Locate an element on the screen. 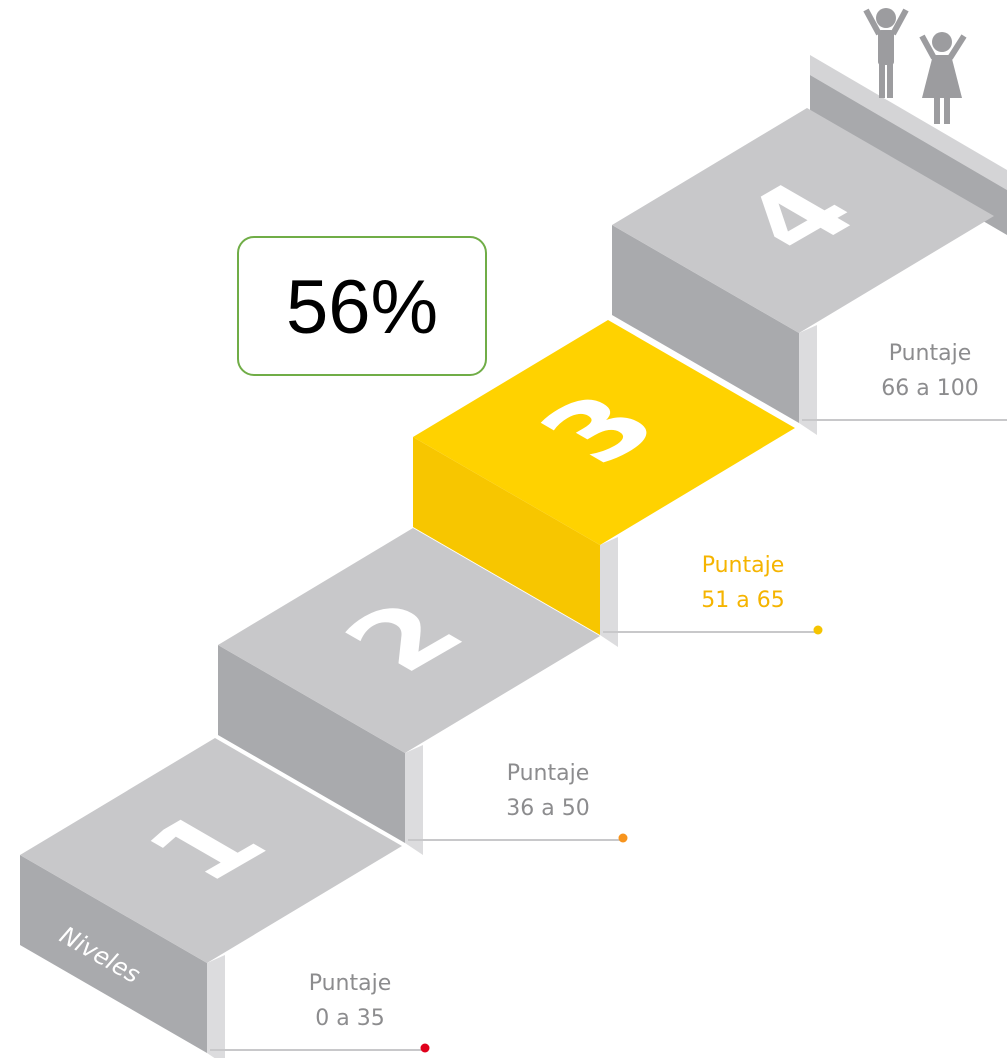  level-range: 36 a 50 is located at coordinates (547, 808).